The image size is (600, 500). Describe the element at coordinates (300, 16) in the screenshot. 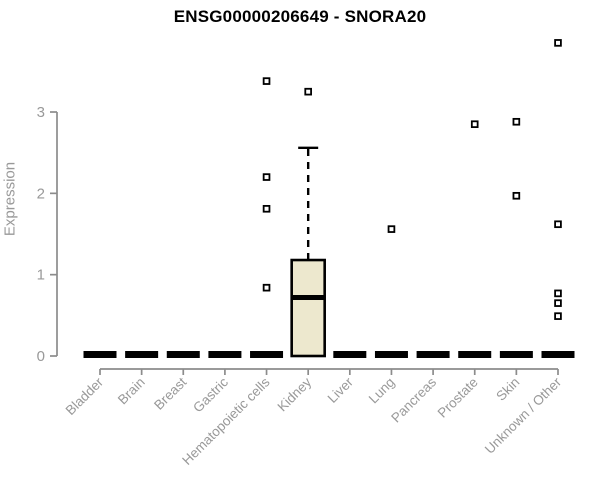

I see `plot-title: ENSG00000206649 - SNORA20` at that location.